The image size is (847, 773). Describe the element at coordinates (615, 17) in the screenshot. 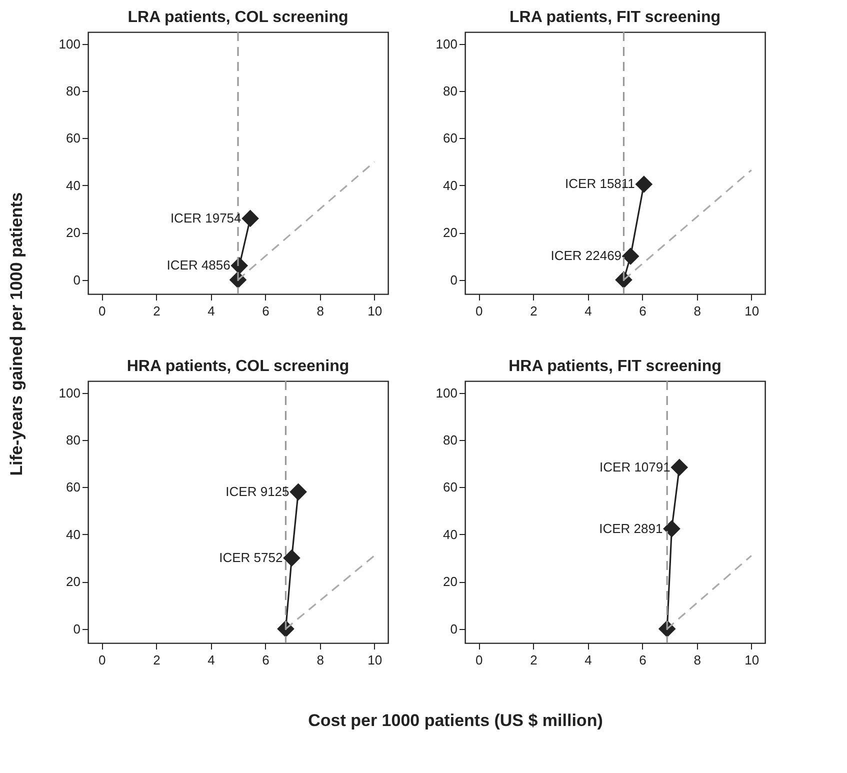

I see `chart-title: LRA patients, FIT screening` at that location.